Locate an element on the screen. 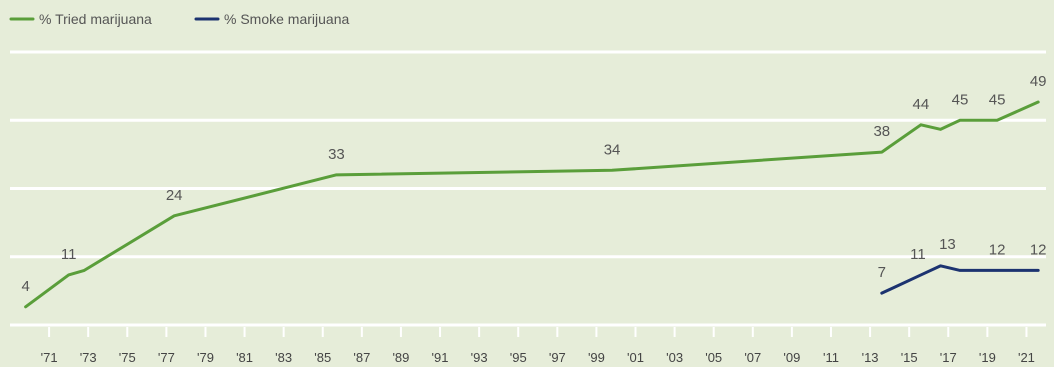 This screenshot has height=367, width=1054. x-tick-label: '71 is located at coordinates (49, 357).